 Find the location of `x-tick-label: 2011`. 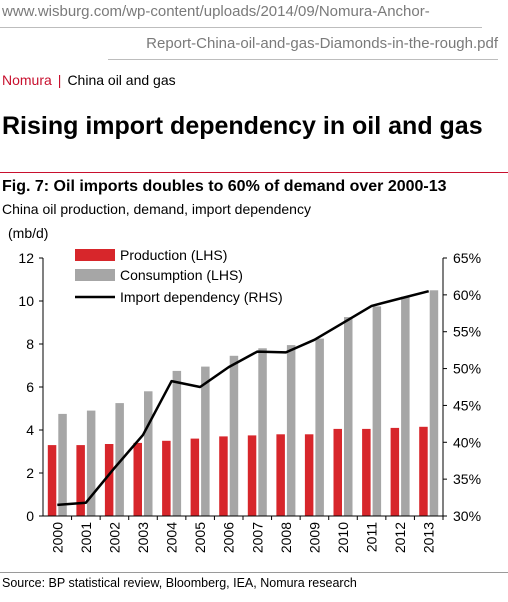

x-tick-label: 2011 is located at coordinates (372, 537).